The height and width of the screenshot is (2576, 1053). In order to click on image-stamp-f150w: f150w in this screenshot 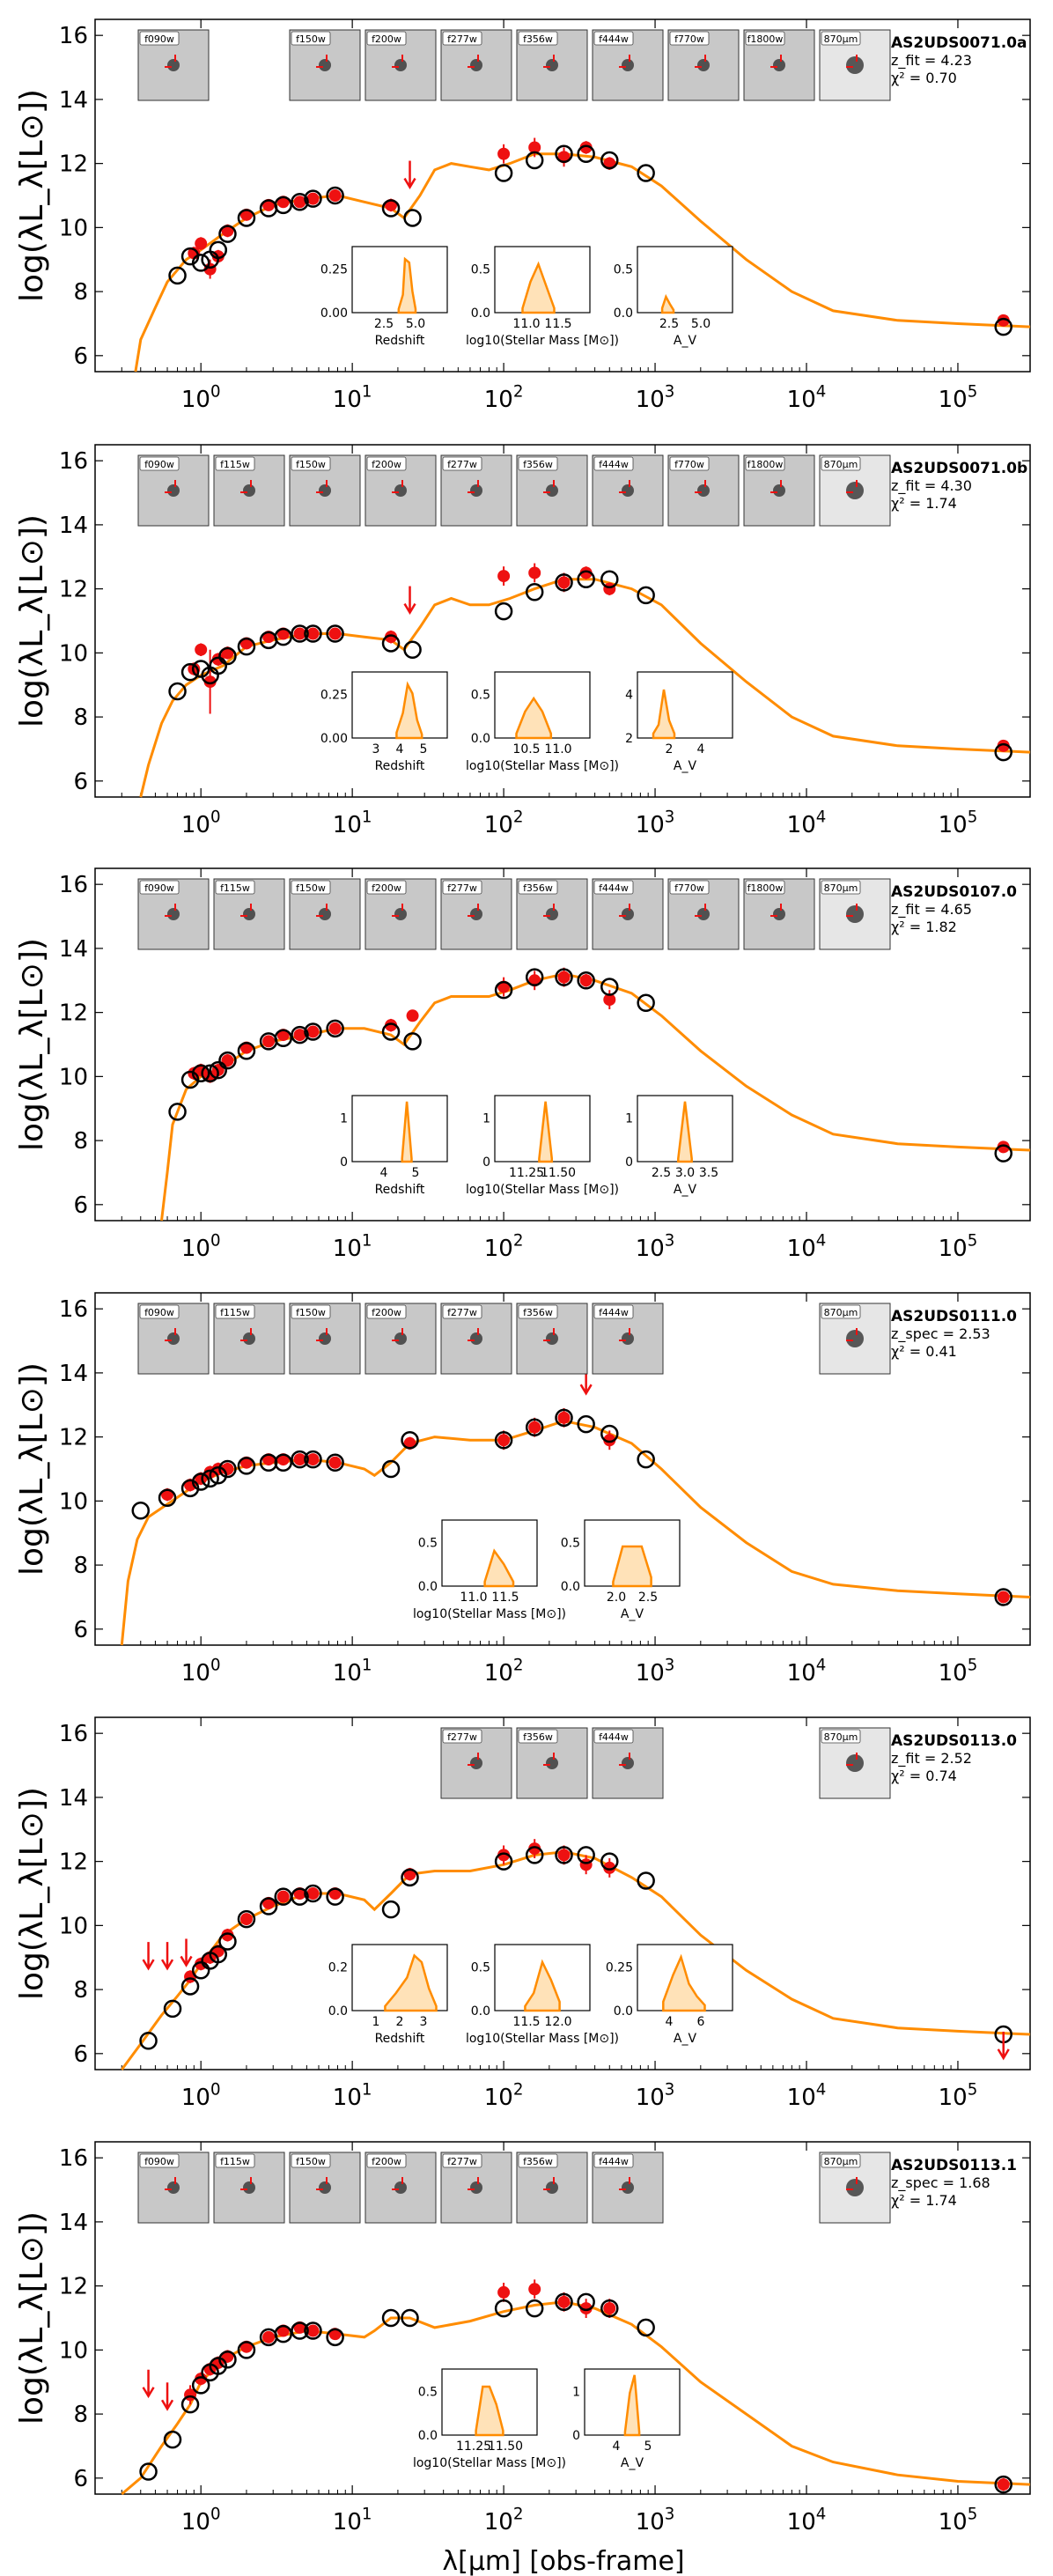, I will do `click(325, 1339)`.